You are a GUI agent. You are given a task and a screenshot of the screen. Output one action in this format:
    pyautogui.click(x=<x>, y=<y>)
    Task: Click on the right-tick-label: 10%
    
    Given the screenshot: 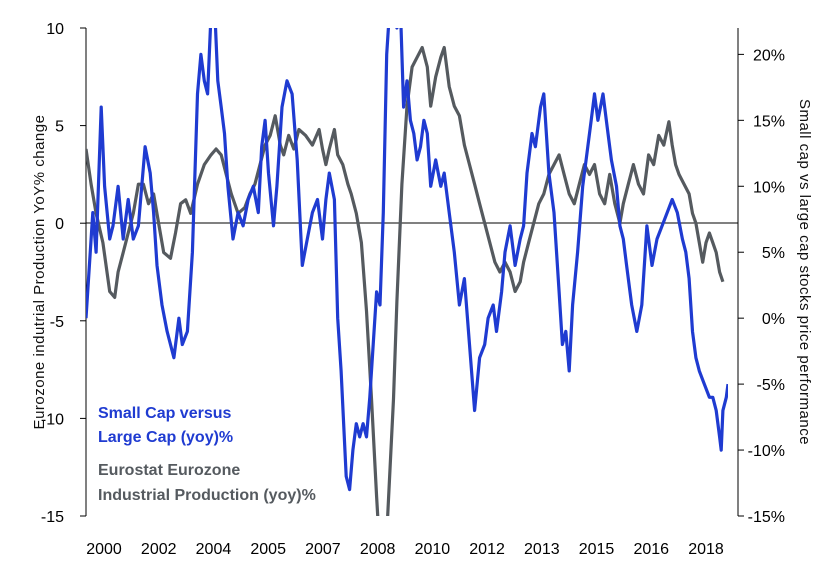 What is the action you would take?
    pyautogui.click(x=769, y=187)
    